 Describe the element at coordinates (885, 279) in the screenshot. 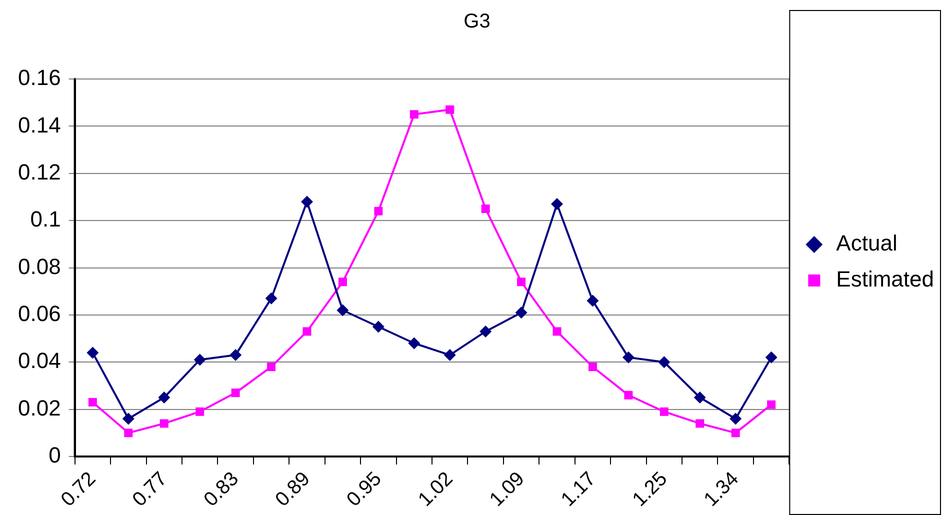

I see `legend-label: Estimated` at that location.